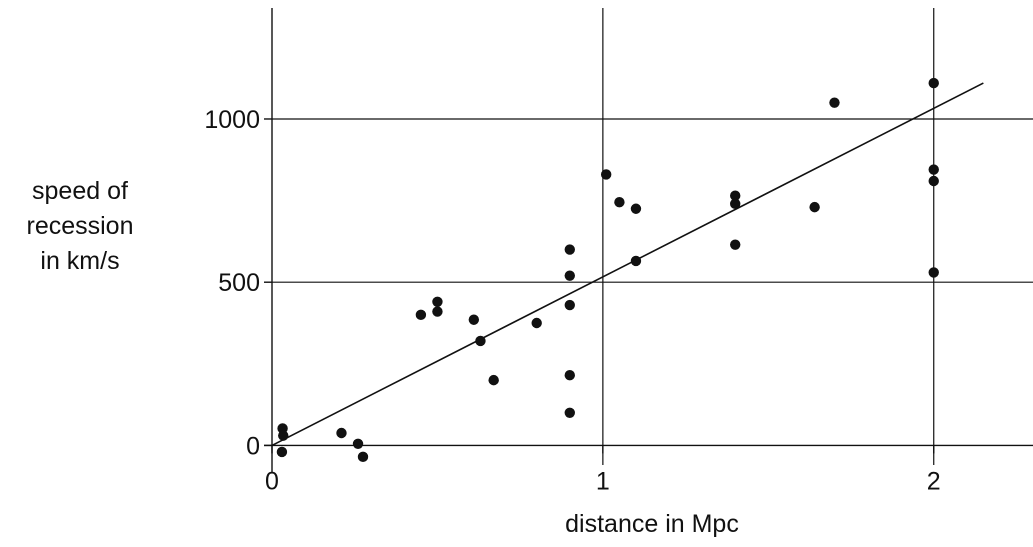 This screenshot has width=1033, height=547. I want to click on y-axis-label: speed of recession in km/s, so click(80, 226).